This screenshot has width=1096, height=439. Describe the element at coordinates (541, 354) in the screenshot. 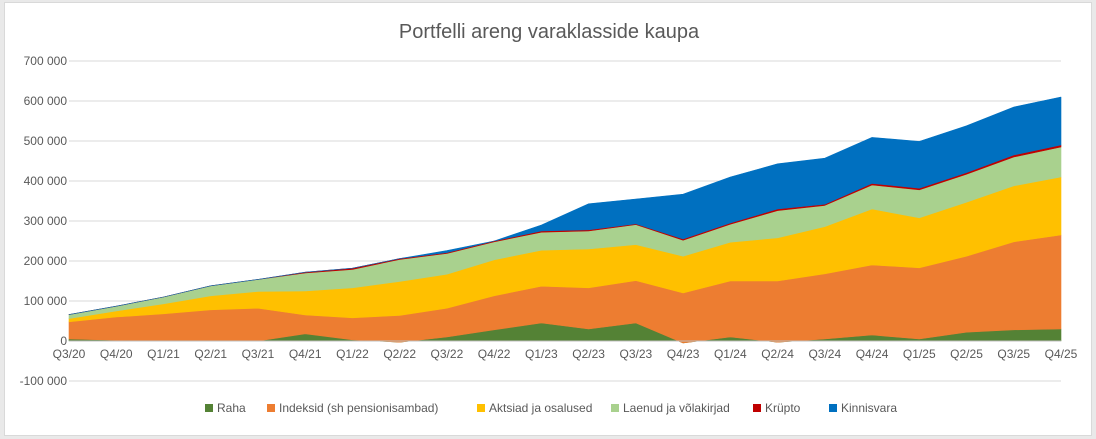

I see `x-tick-label: Q1/23` at that location.